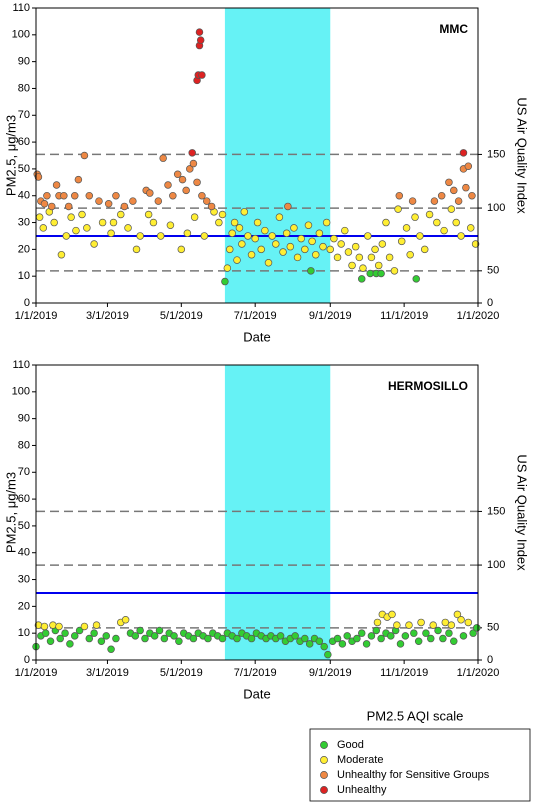 The width and height of the screenshot is (536, 810). I want to click on legend-marker, so click(324, 760).